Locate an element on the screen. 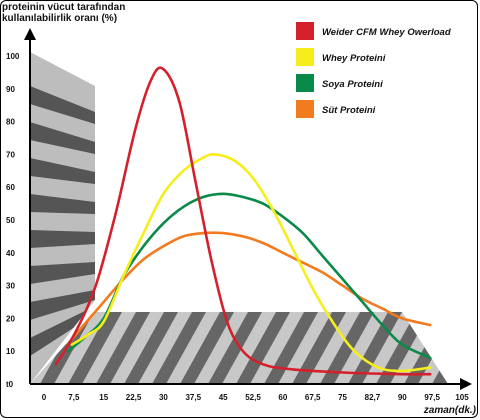 Image resolution: width=480 pixels, height=420 pixels. x-tick-label: 60 is located at coordinates (282, 397).